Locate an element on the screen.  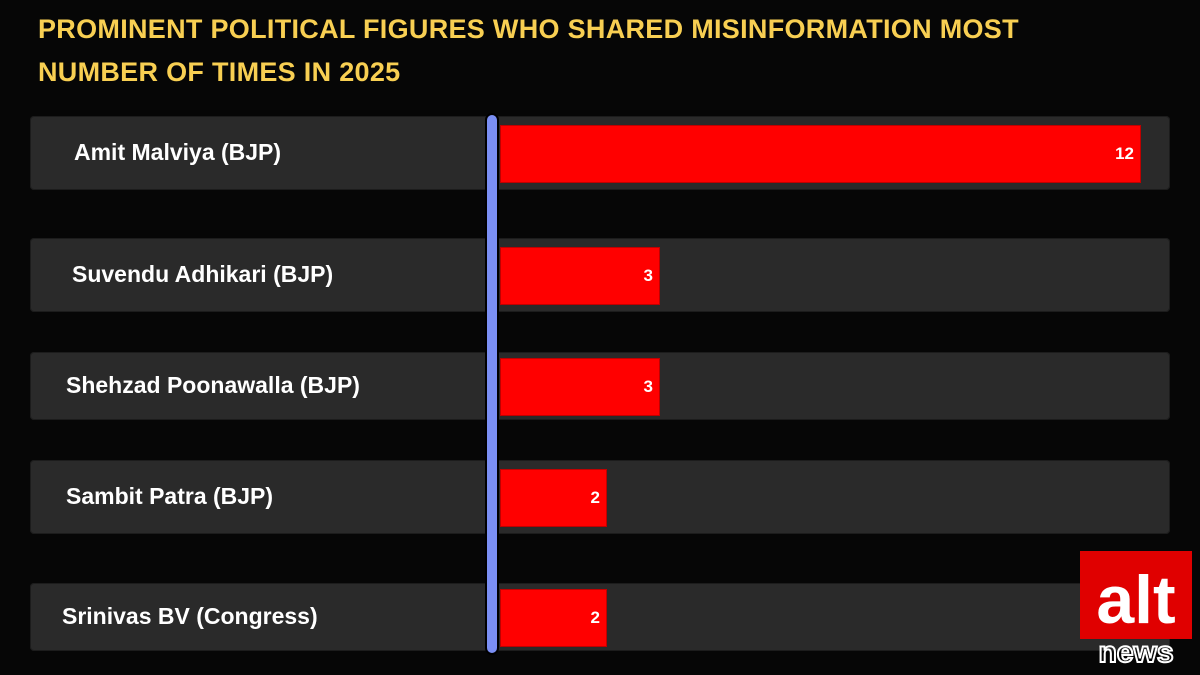
category-label: Srinivas BV (Congress) is located at coordinates (190, 616).